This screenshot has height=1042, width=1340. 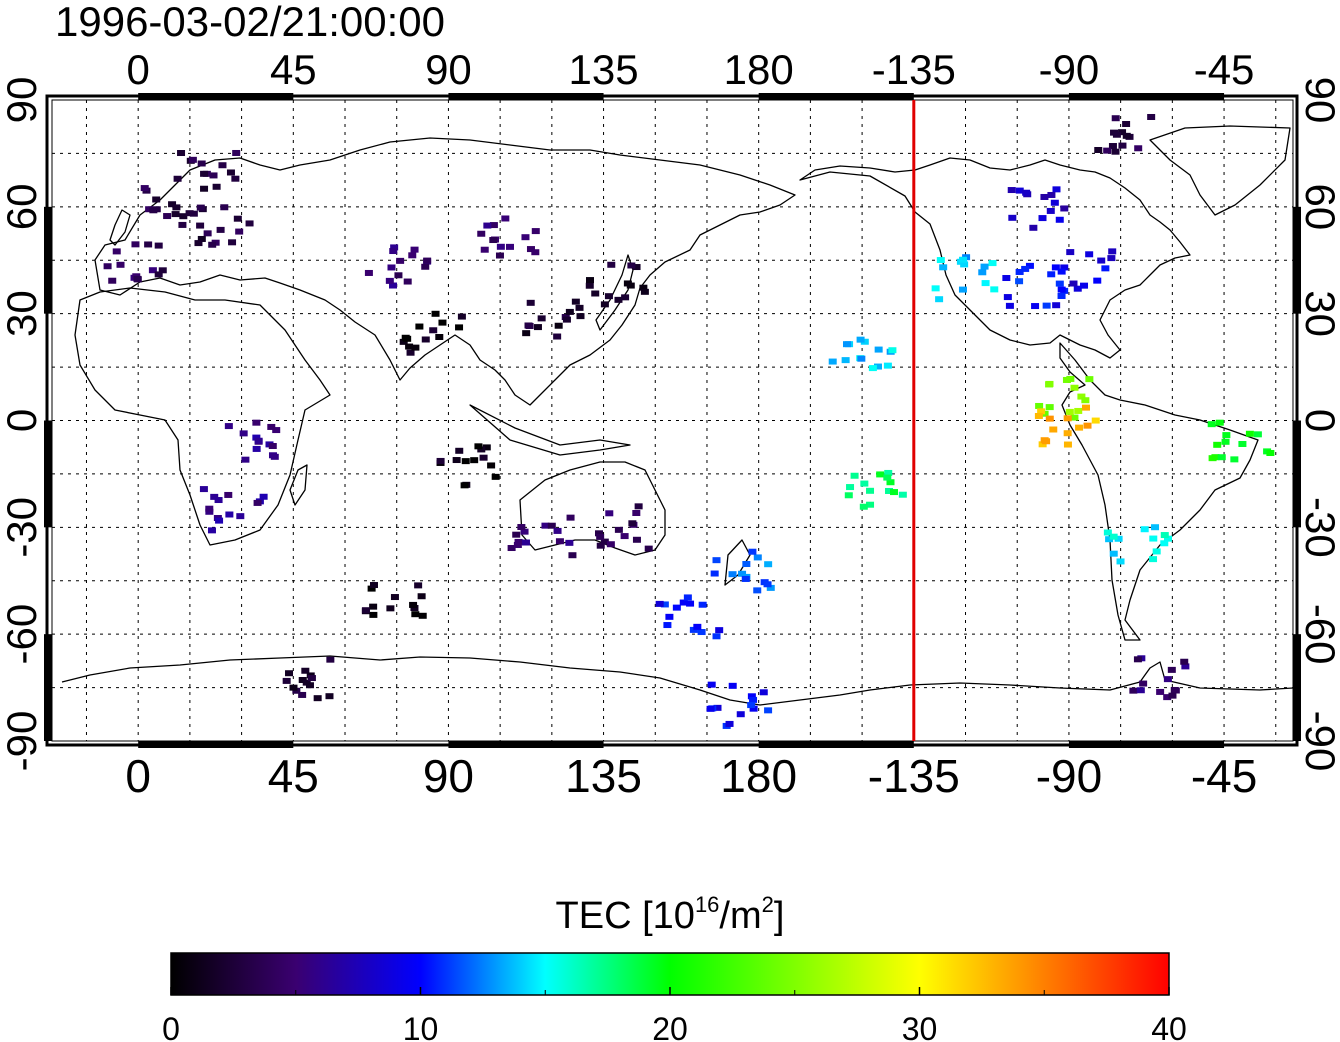 I want to click on top-lon-tick-label: -135, so click(x=914, y=69).